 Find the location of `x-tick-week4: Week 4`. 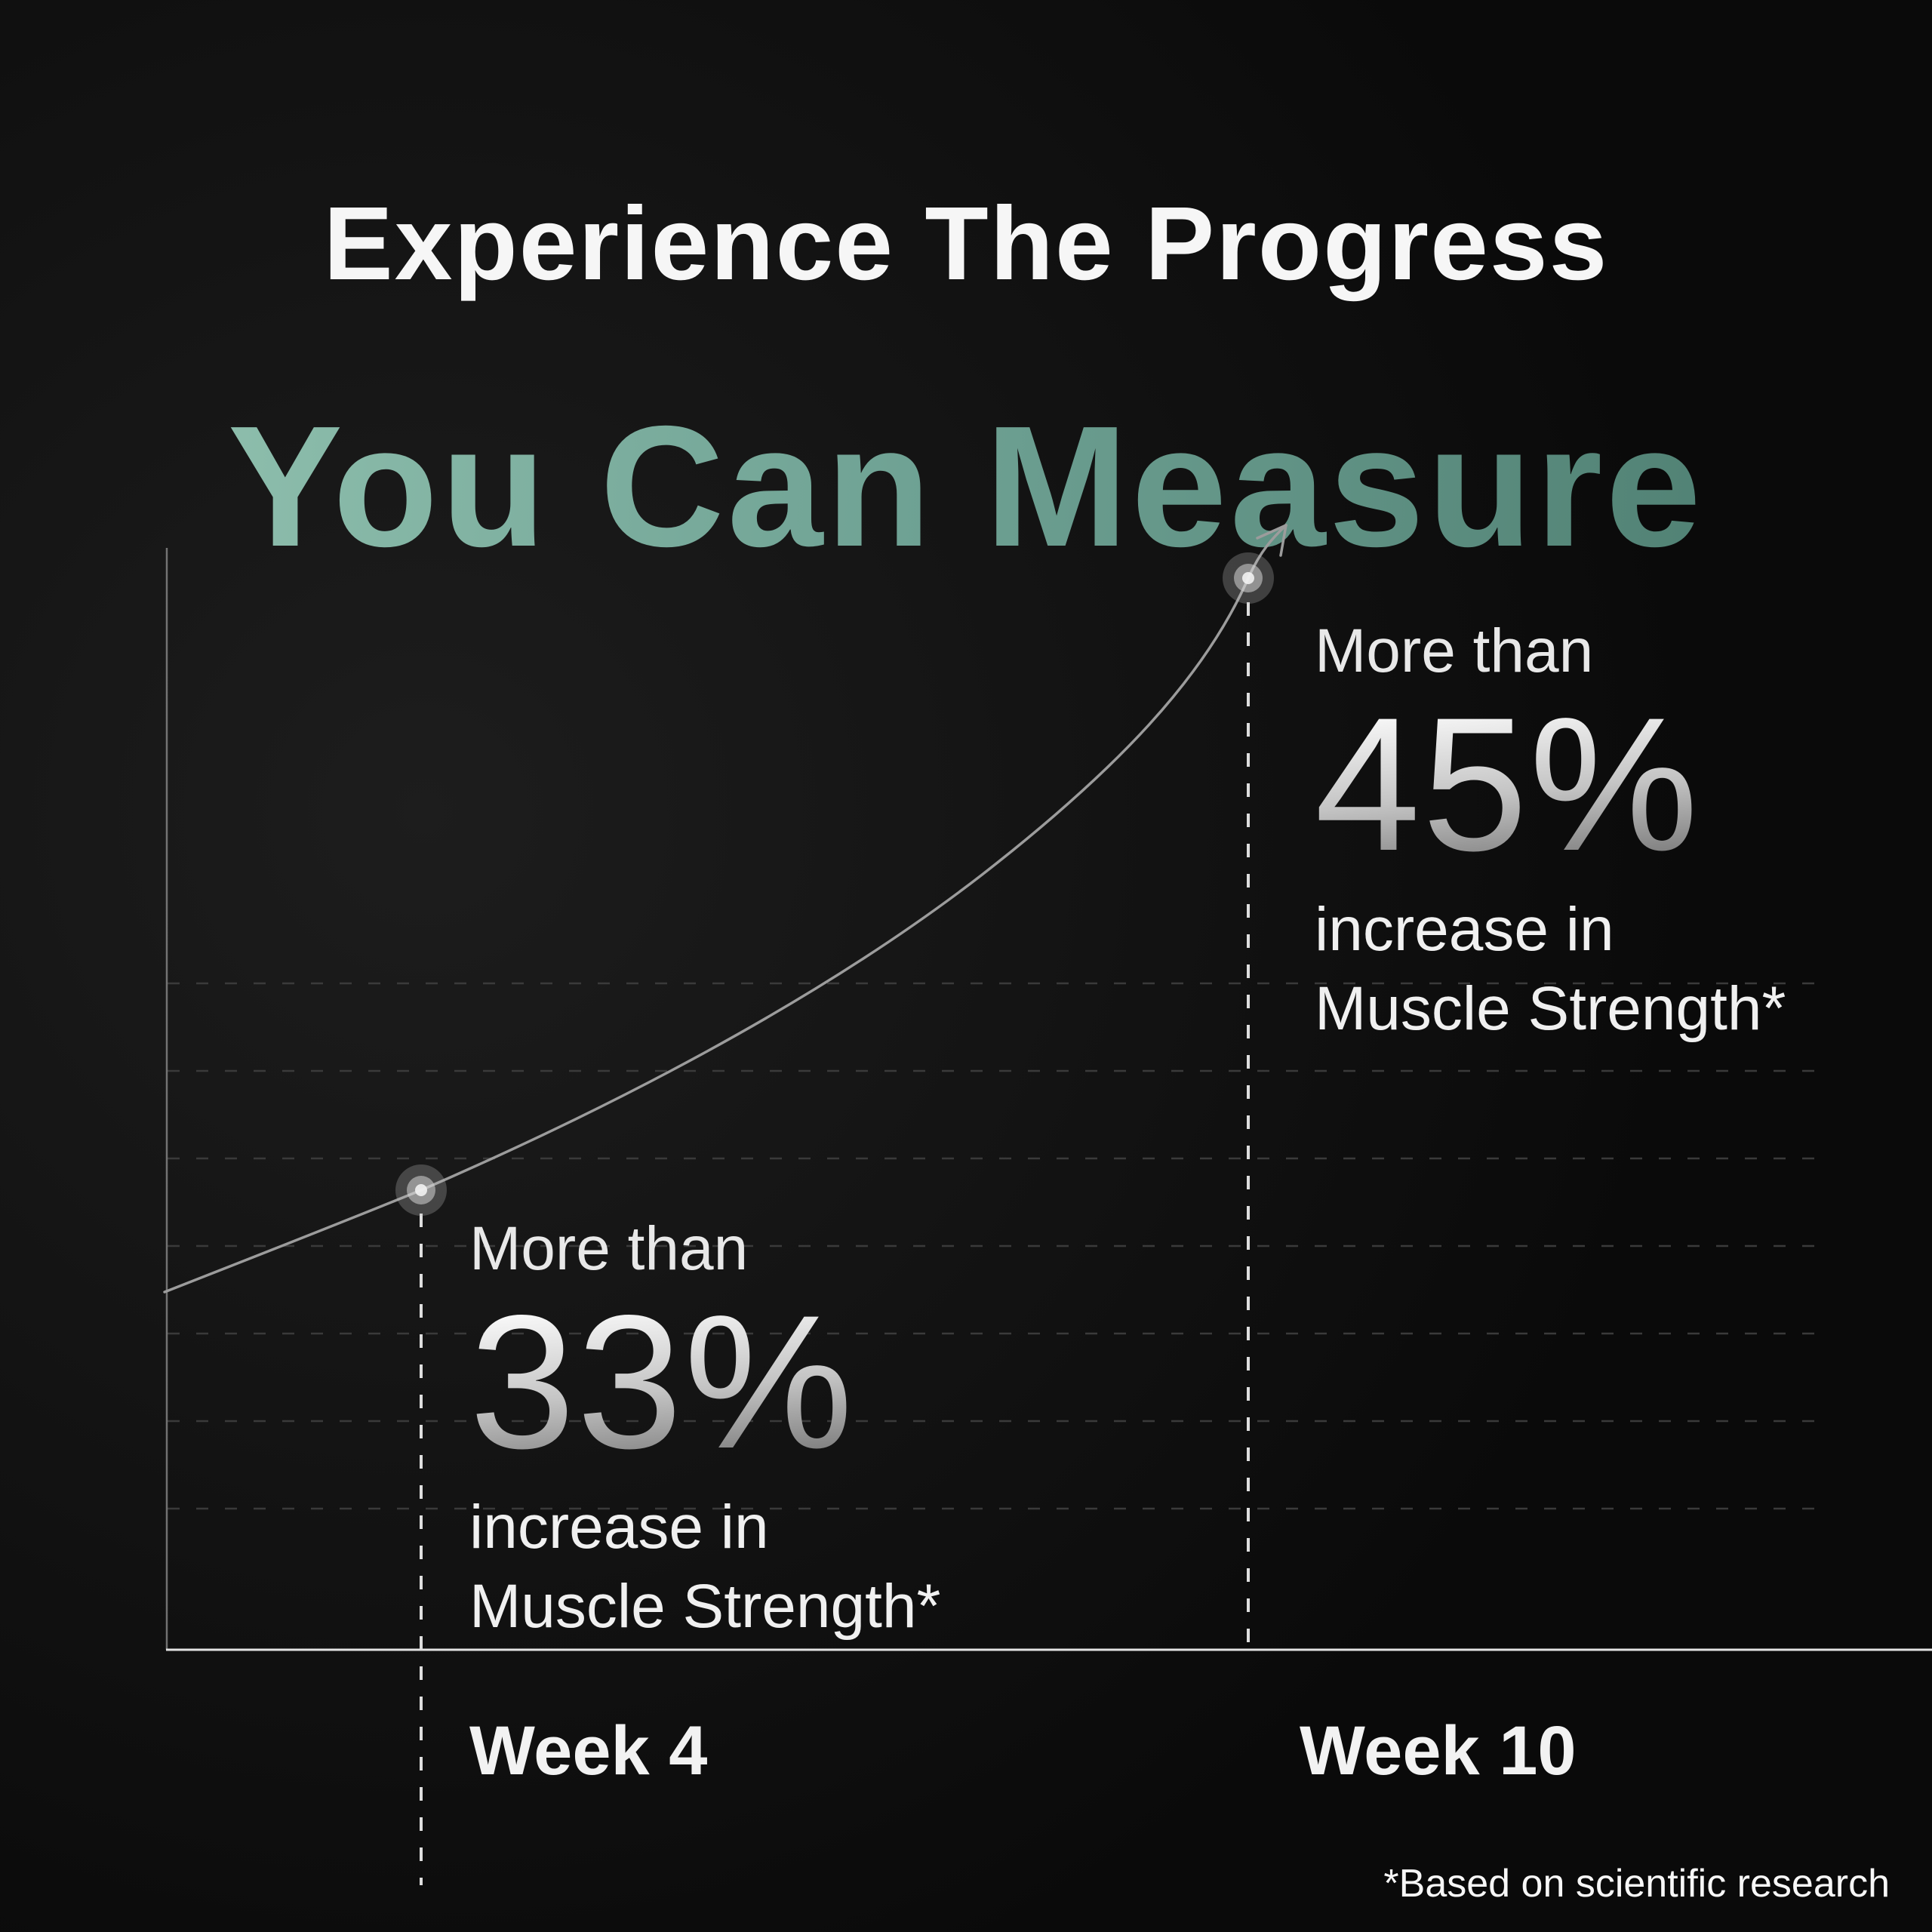

x-tick-week4: Week 4 is located at coordinates (588, 1750).